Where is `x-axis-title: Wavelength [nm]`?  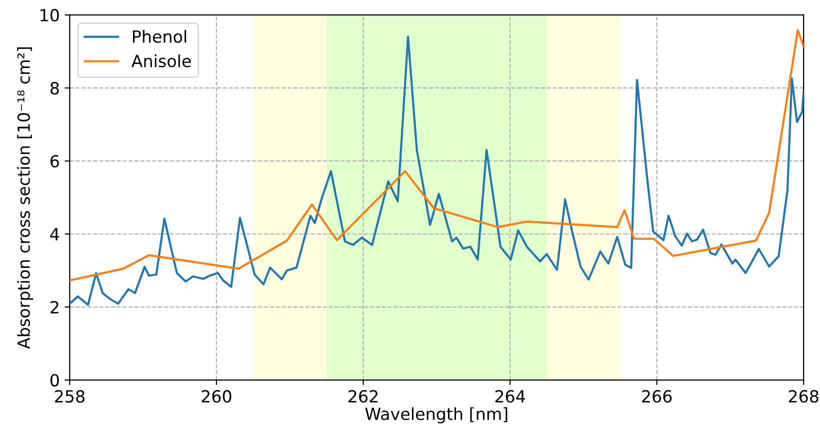 x-axis-title: Wavelength [nm] is located at coordinates (436, 415).